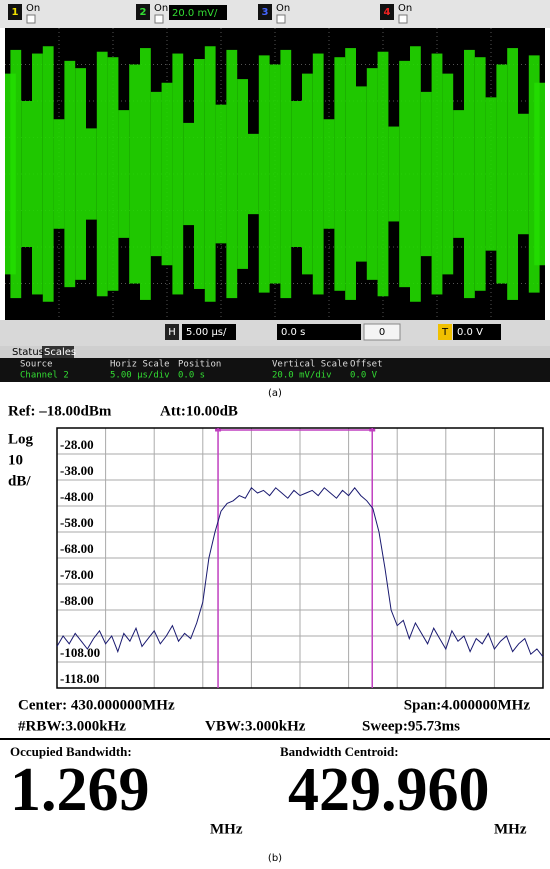  Describe the element at coordinates (382, 332) in the screenshot. I see `delay-ref-box` at that location.